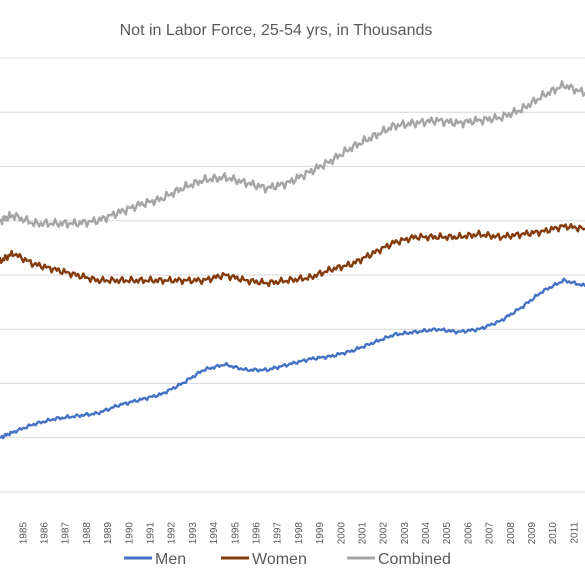 This screenshot has height=585, width=585. What do you see at coordinates (278, 533) in the screenshot?
I see `x-tick-label: 1997` at bounding box center [278, 533].